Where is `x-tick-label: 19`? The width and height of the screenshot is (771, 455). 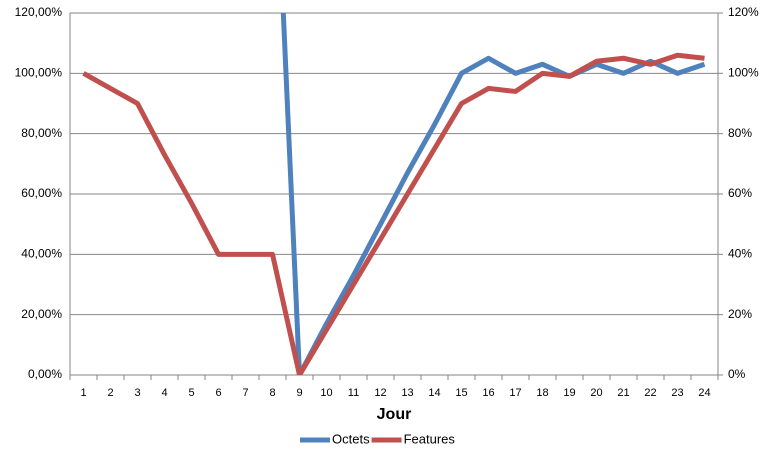 x-tick-label: 19 is located at coordinates (569, 393).